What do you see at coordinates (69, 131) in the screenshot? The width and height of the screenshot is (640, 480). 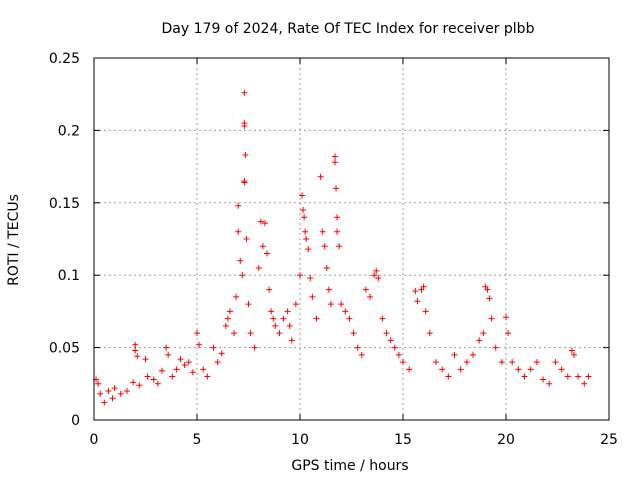 I see `y-tick-label: 0.2` at bounding box center [69, 131].